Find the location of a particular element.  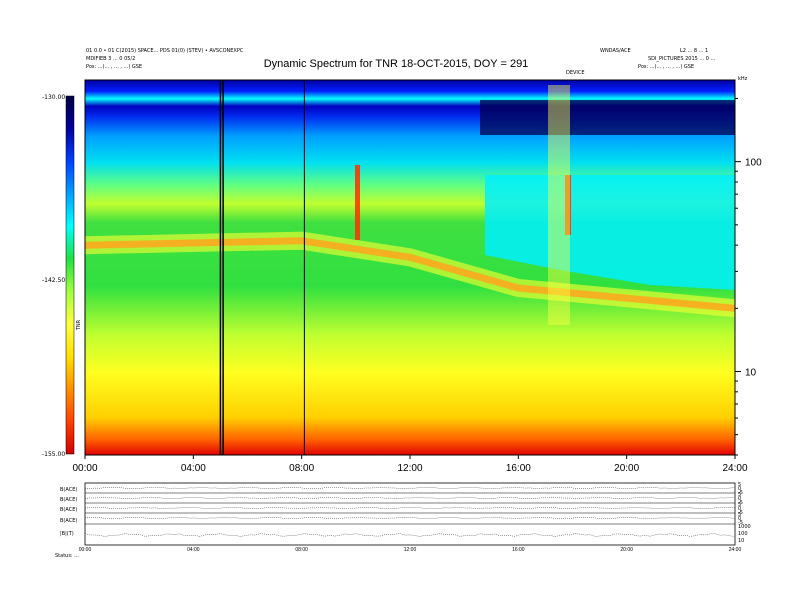

panel-x-tick-label: 16:00 is located at coordinates (518, 550).